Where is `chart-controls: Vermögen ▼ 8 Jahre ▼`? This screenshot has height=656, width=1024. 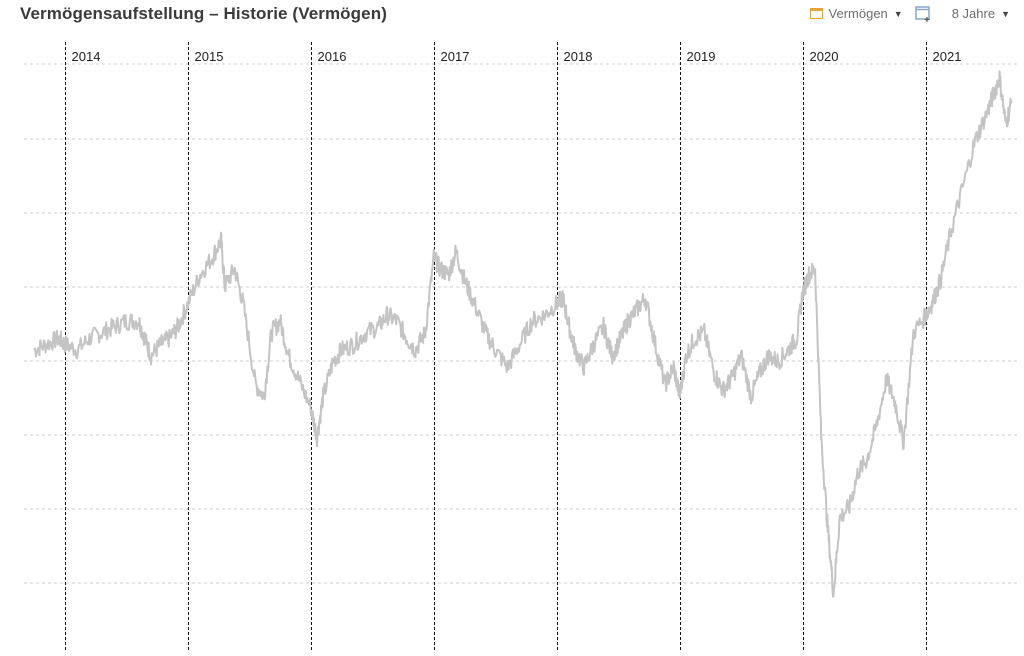
chart-controls: Vermögen ▼ 8 Jahre ▼ is located at coordinates (909, 13).